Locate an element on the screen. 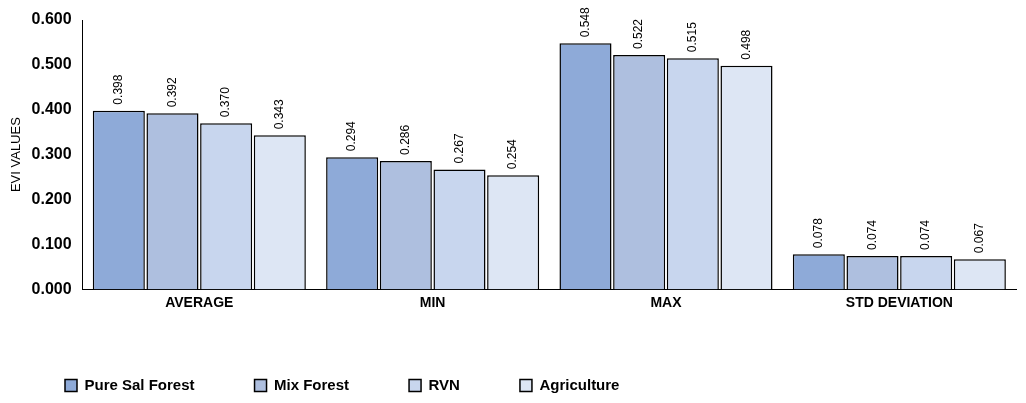 The width and height of the screenshot is (1026, 403). data-label: 0.294 is located at coordinates (351, 136).